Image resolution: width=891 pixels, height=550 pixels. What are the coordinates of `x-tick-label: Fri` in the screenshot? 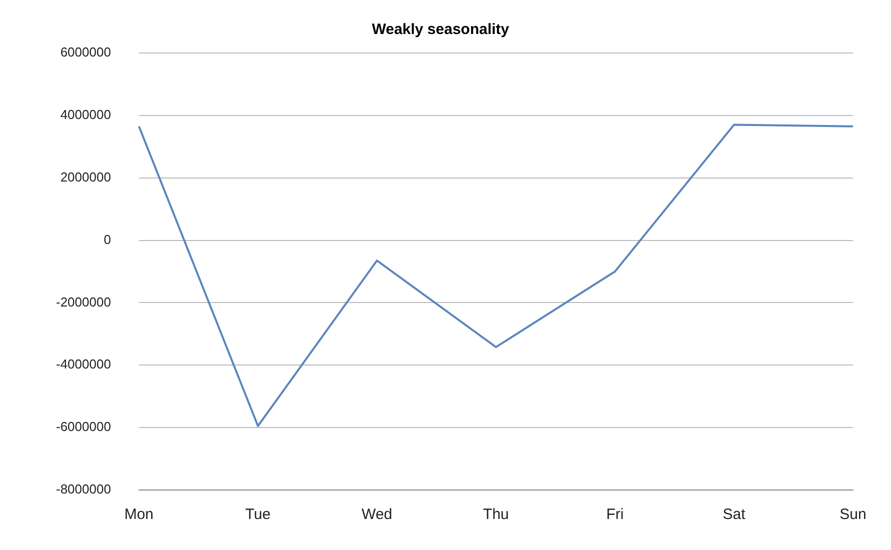 It's located at (615, 515).